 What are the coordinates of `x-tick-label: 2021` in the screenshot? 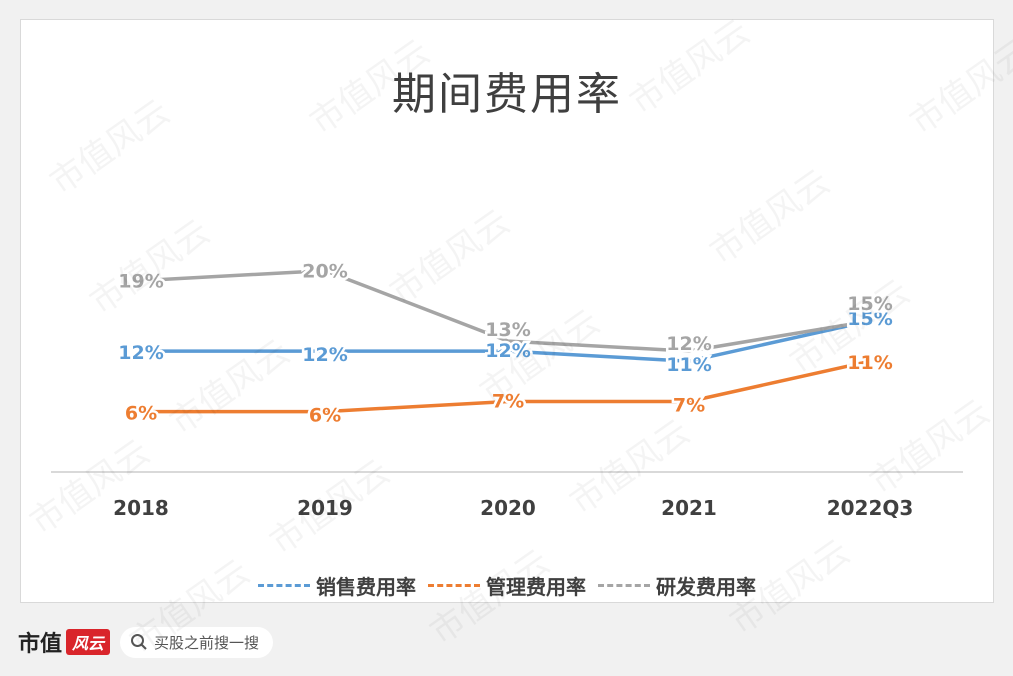 It's located at (689, 508).